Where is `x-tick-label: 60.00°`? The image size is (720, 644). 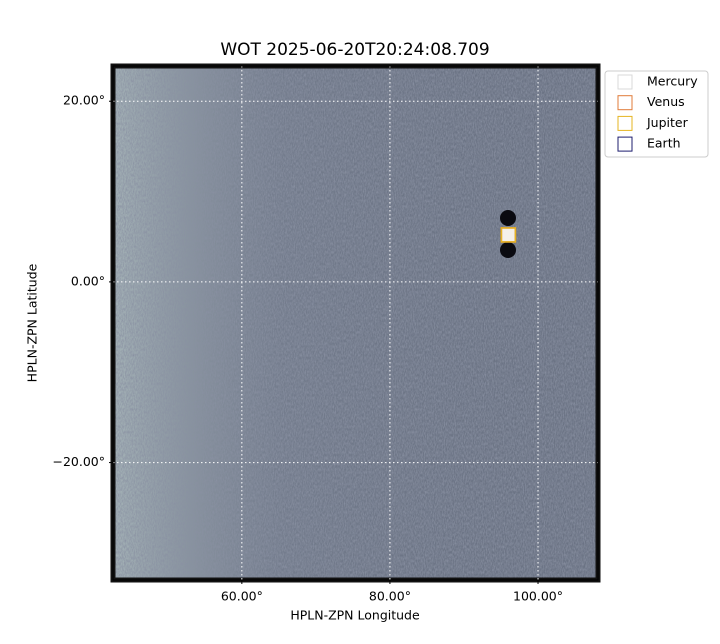
x-tick-label: 60.00° is located at coordinates (242, 596).